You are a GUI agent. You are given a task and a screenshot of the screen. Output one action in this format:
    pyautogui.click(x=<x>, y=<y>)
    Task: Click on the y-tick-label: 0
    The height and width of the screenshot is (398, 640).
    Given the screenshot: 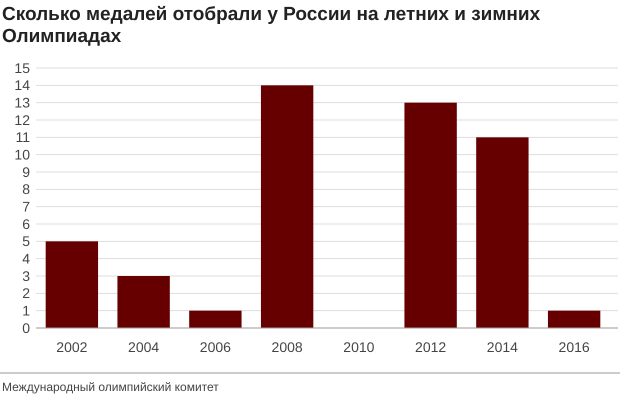 What is the action you would take?
    pyautogui.click(x=26, y=328)
    